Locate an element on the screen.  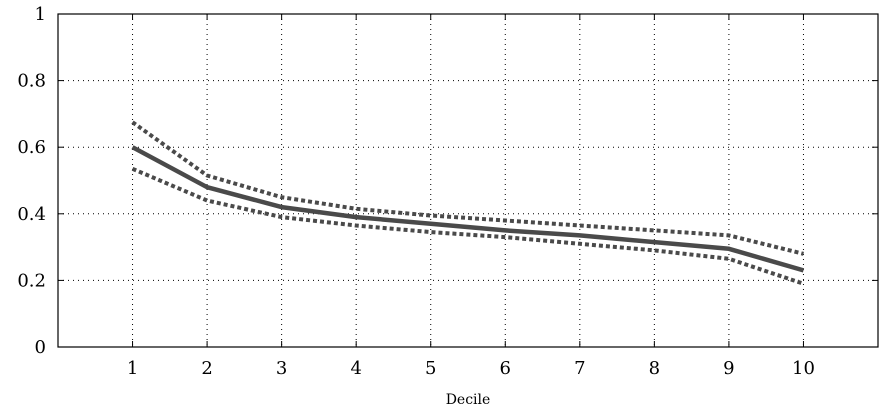
x-tick-label: 5 is located at coordinates (430, 368).